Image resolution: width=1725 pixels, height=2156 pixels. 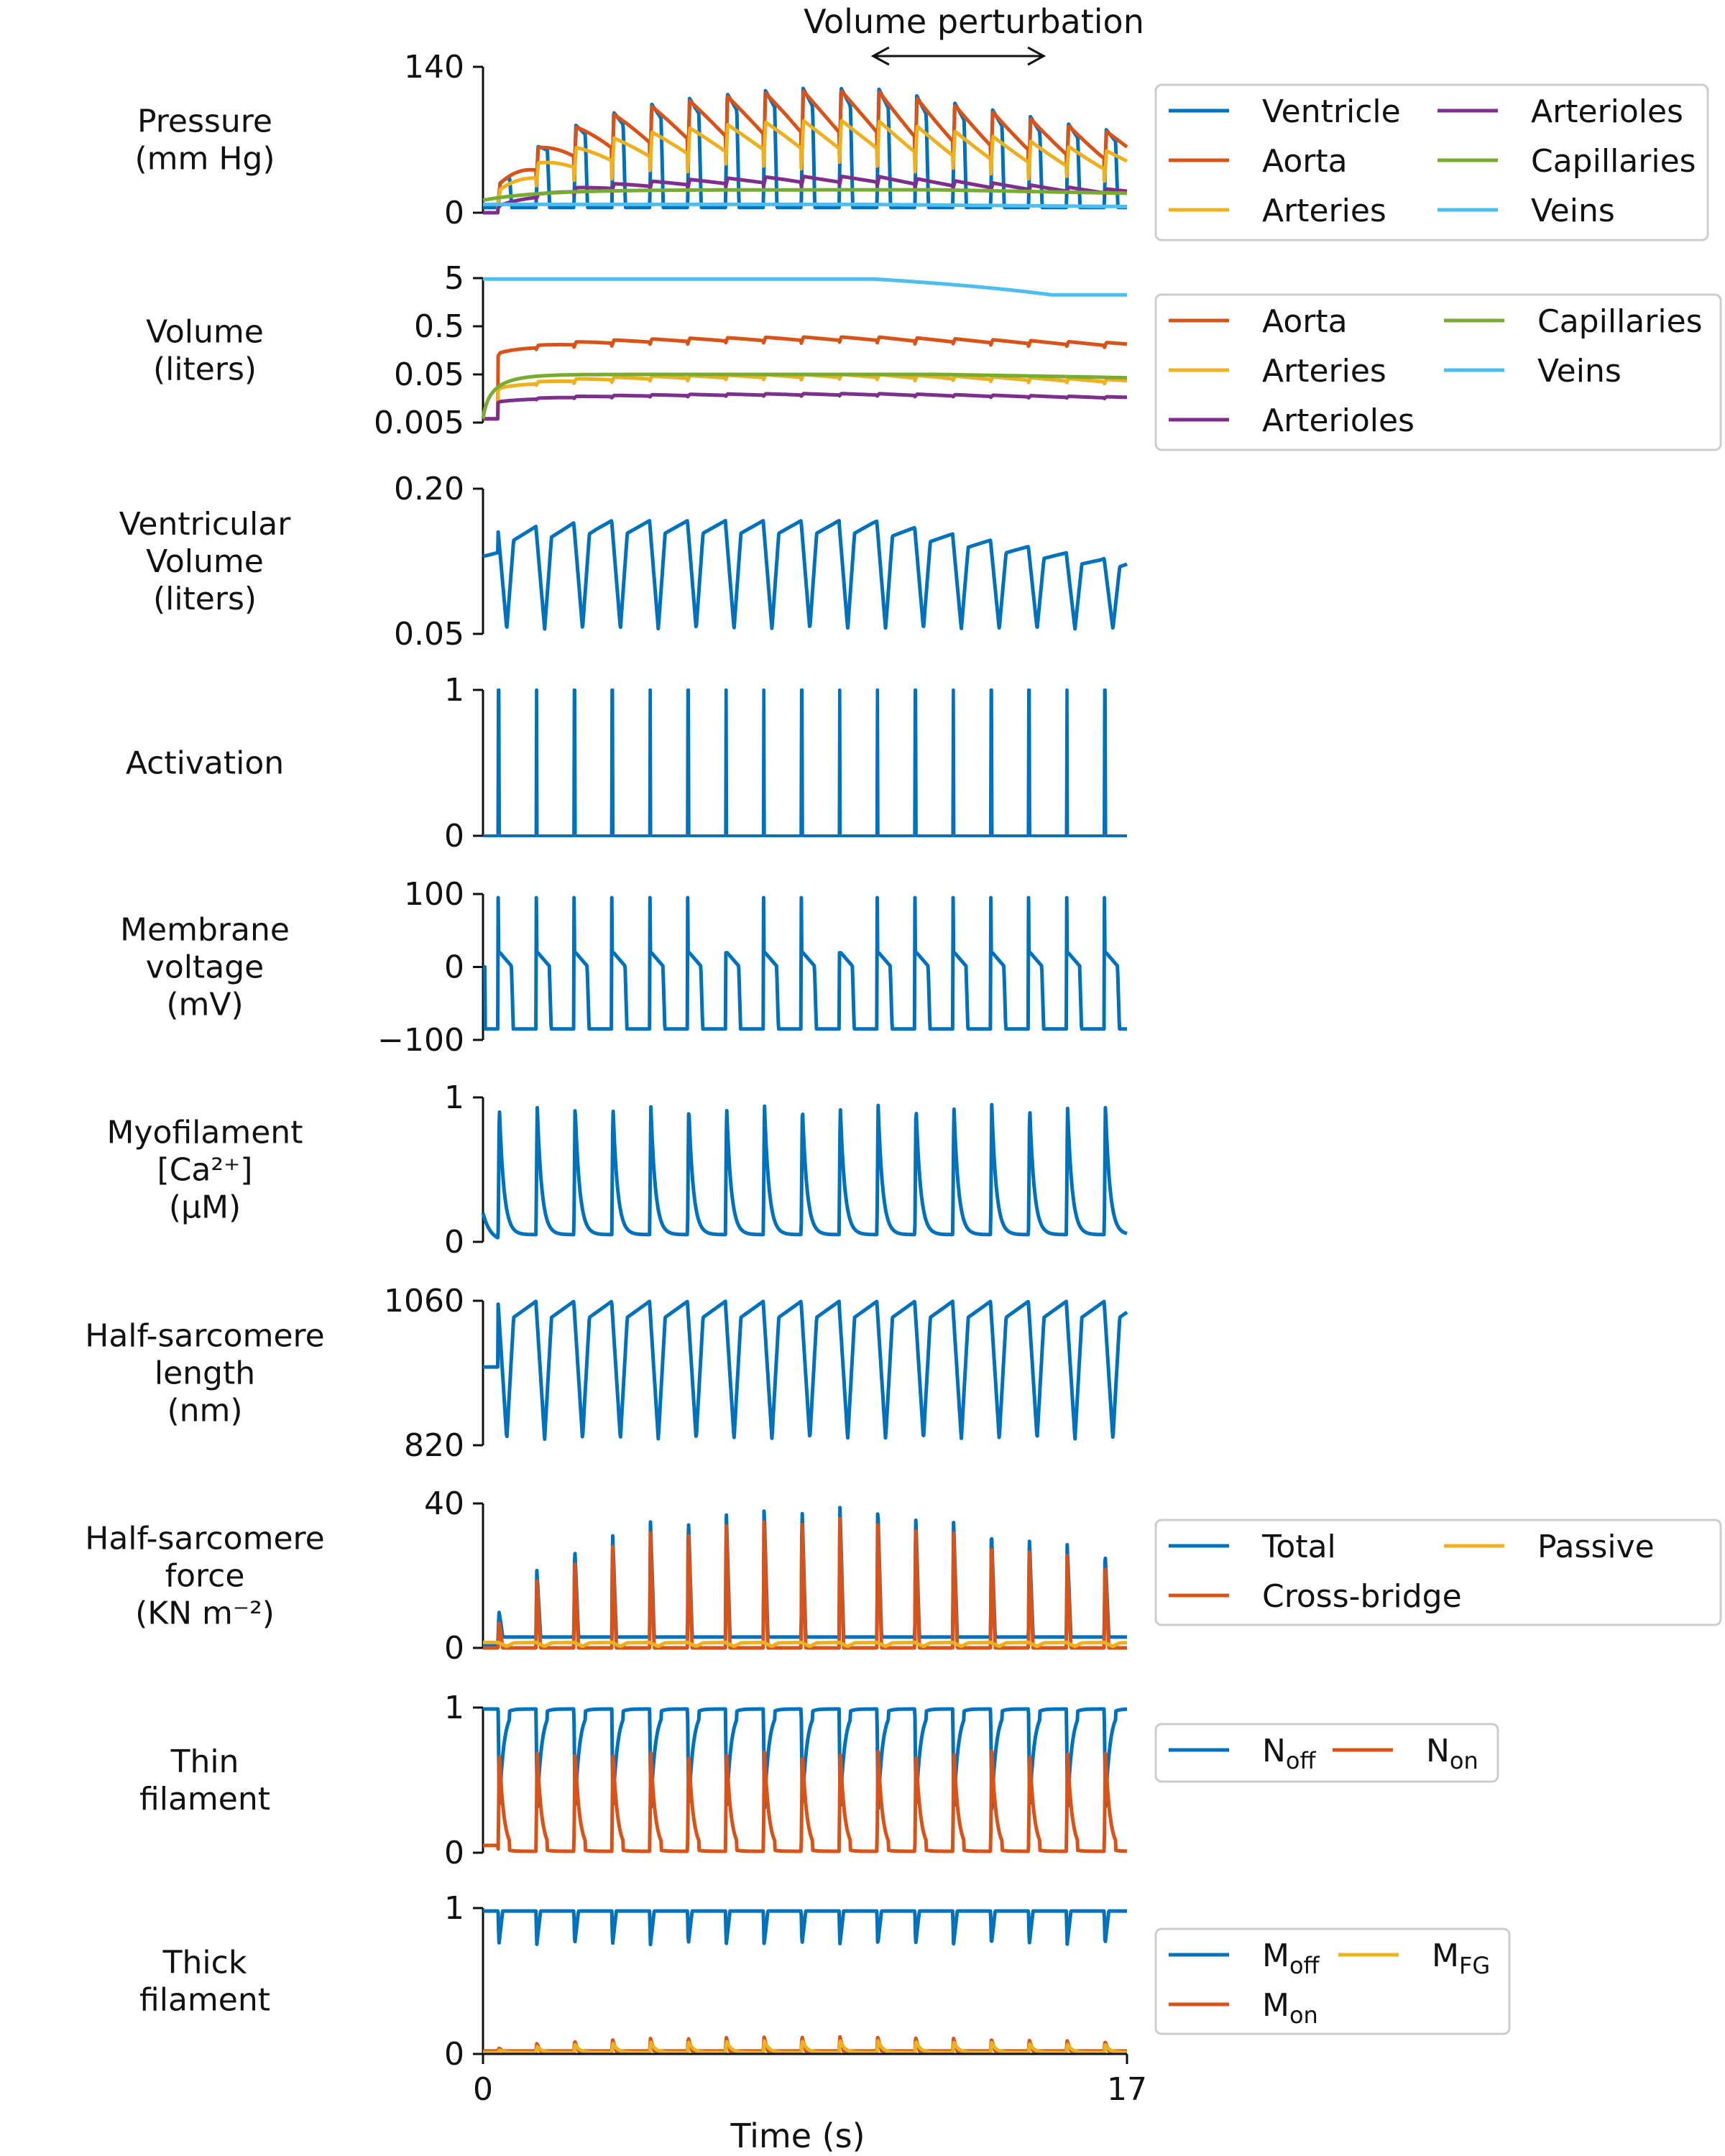 I want to click on y-axis-label: Thin, so click(x=204, y=1761).